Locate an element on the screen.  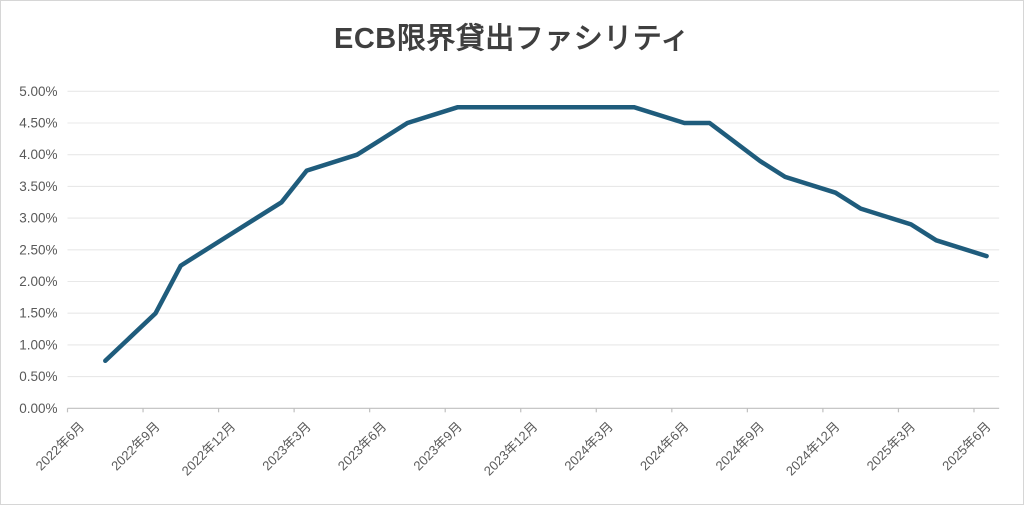
y-axis-tick-label: 0.50% is located at coordinates (38, 376).